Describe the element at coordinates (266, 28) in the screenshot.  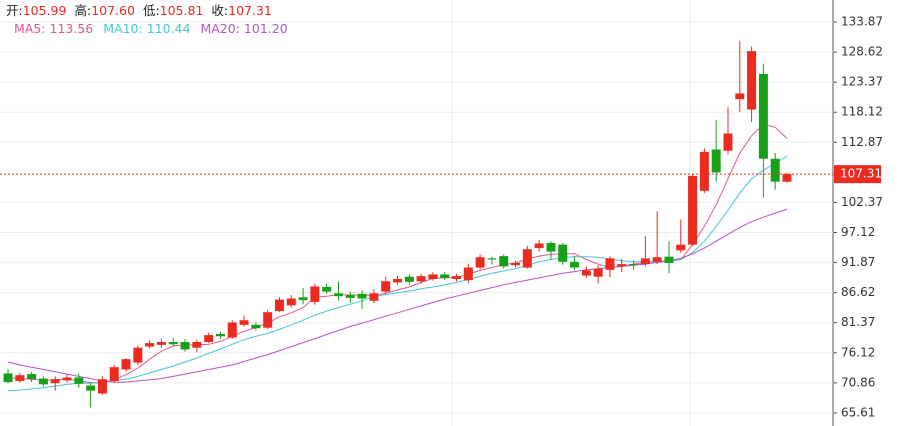
I see `header-text: 101.20` at that location.